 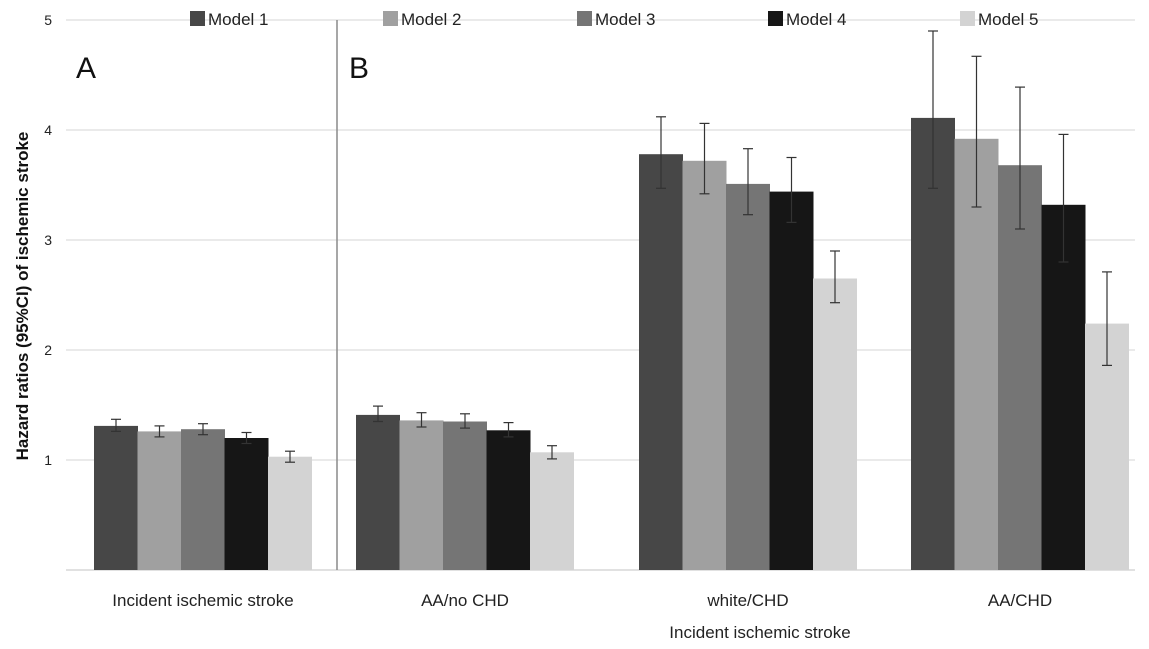 I want to click on y-tick-label: 1, so click(x=48, y=460).